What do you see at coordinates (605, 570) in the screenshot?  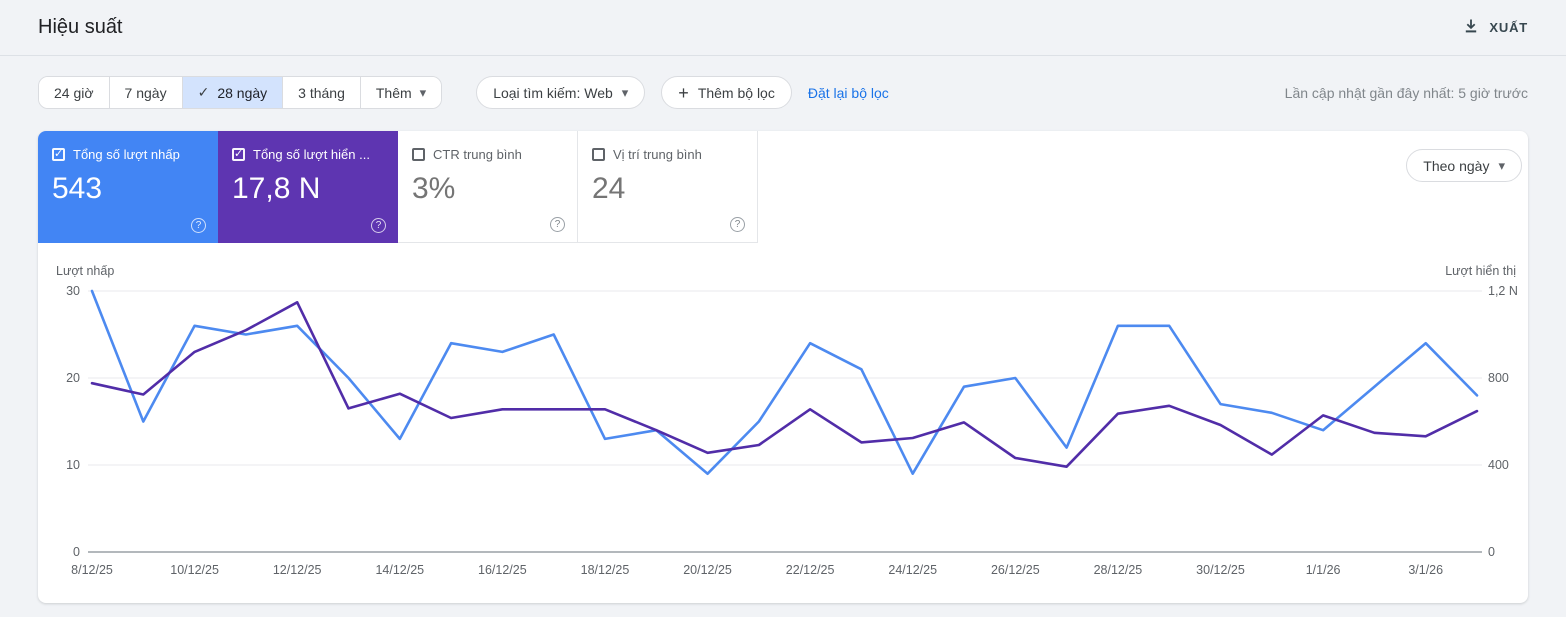 I see `x-tick-label: 18/12/25` at bounding box center [605, 570].